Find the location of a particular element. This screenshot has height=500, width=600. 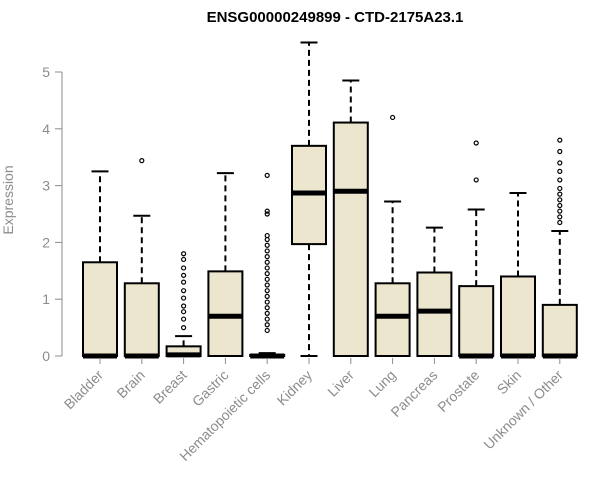

y-tick-label: 1 is located at coordinates (46, 299).